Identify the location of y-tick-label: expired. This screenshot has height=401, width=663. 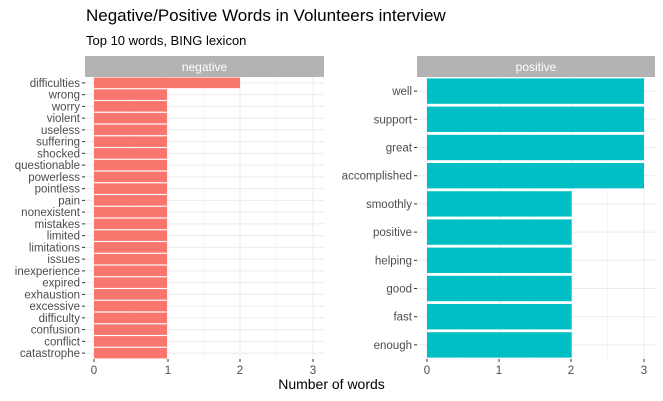
(61, 284).